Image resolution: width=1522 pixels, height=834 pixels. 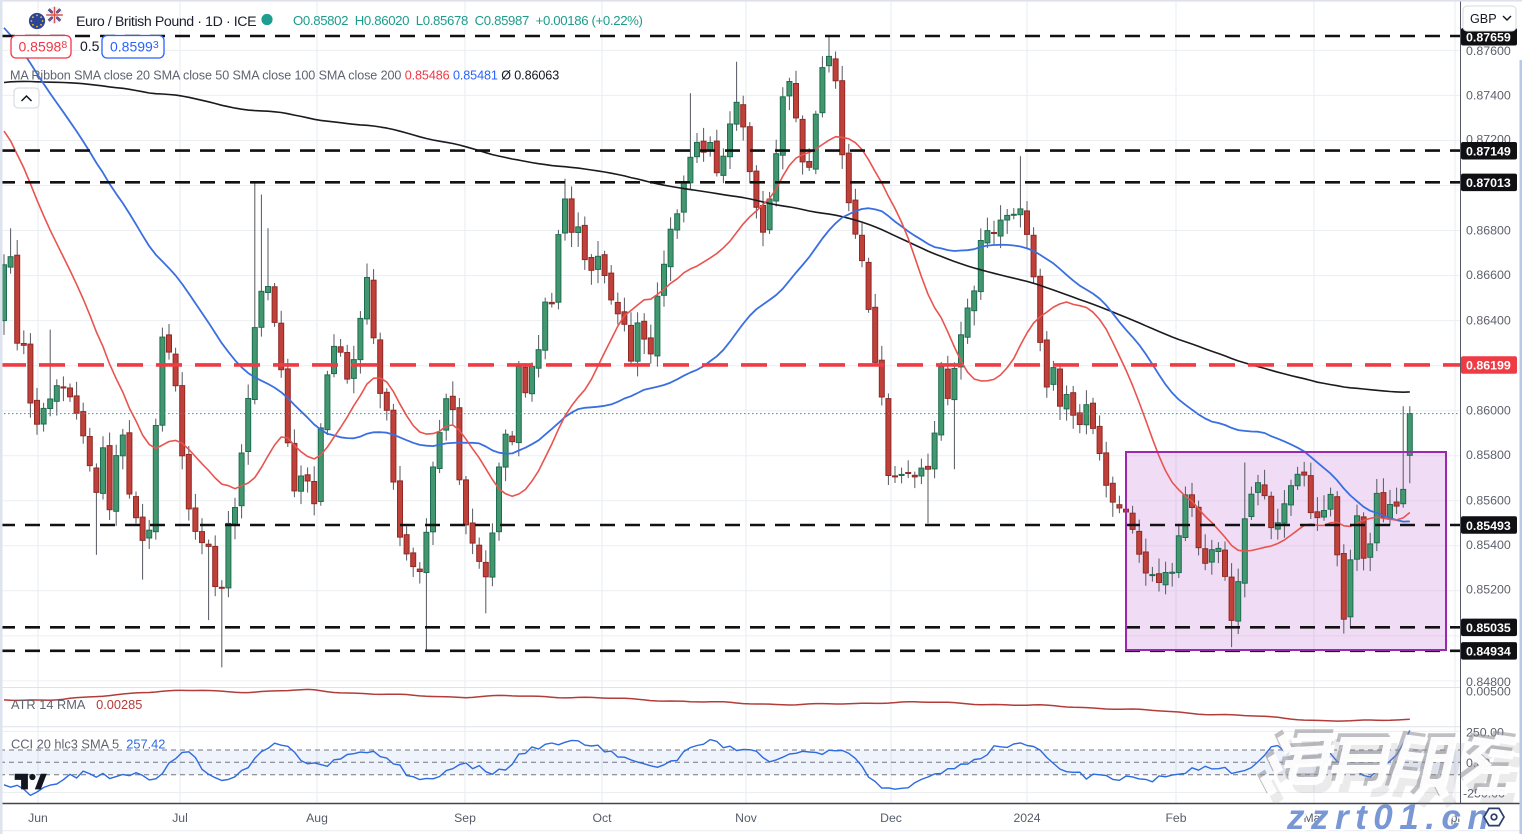 I want to click on svg-text: 0.85035, so click(x=1488, y=628).